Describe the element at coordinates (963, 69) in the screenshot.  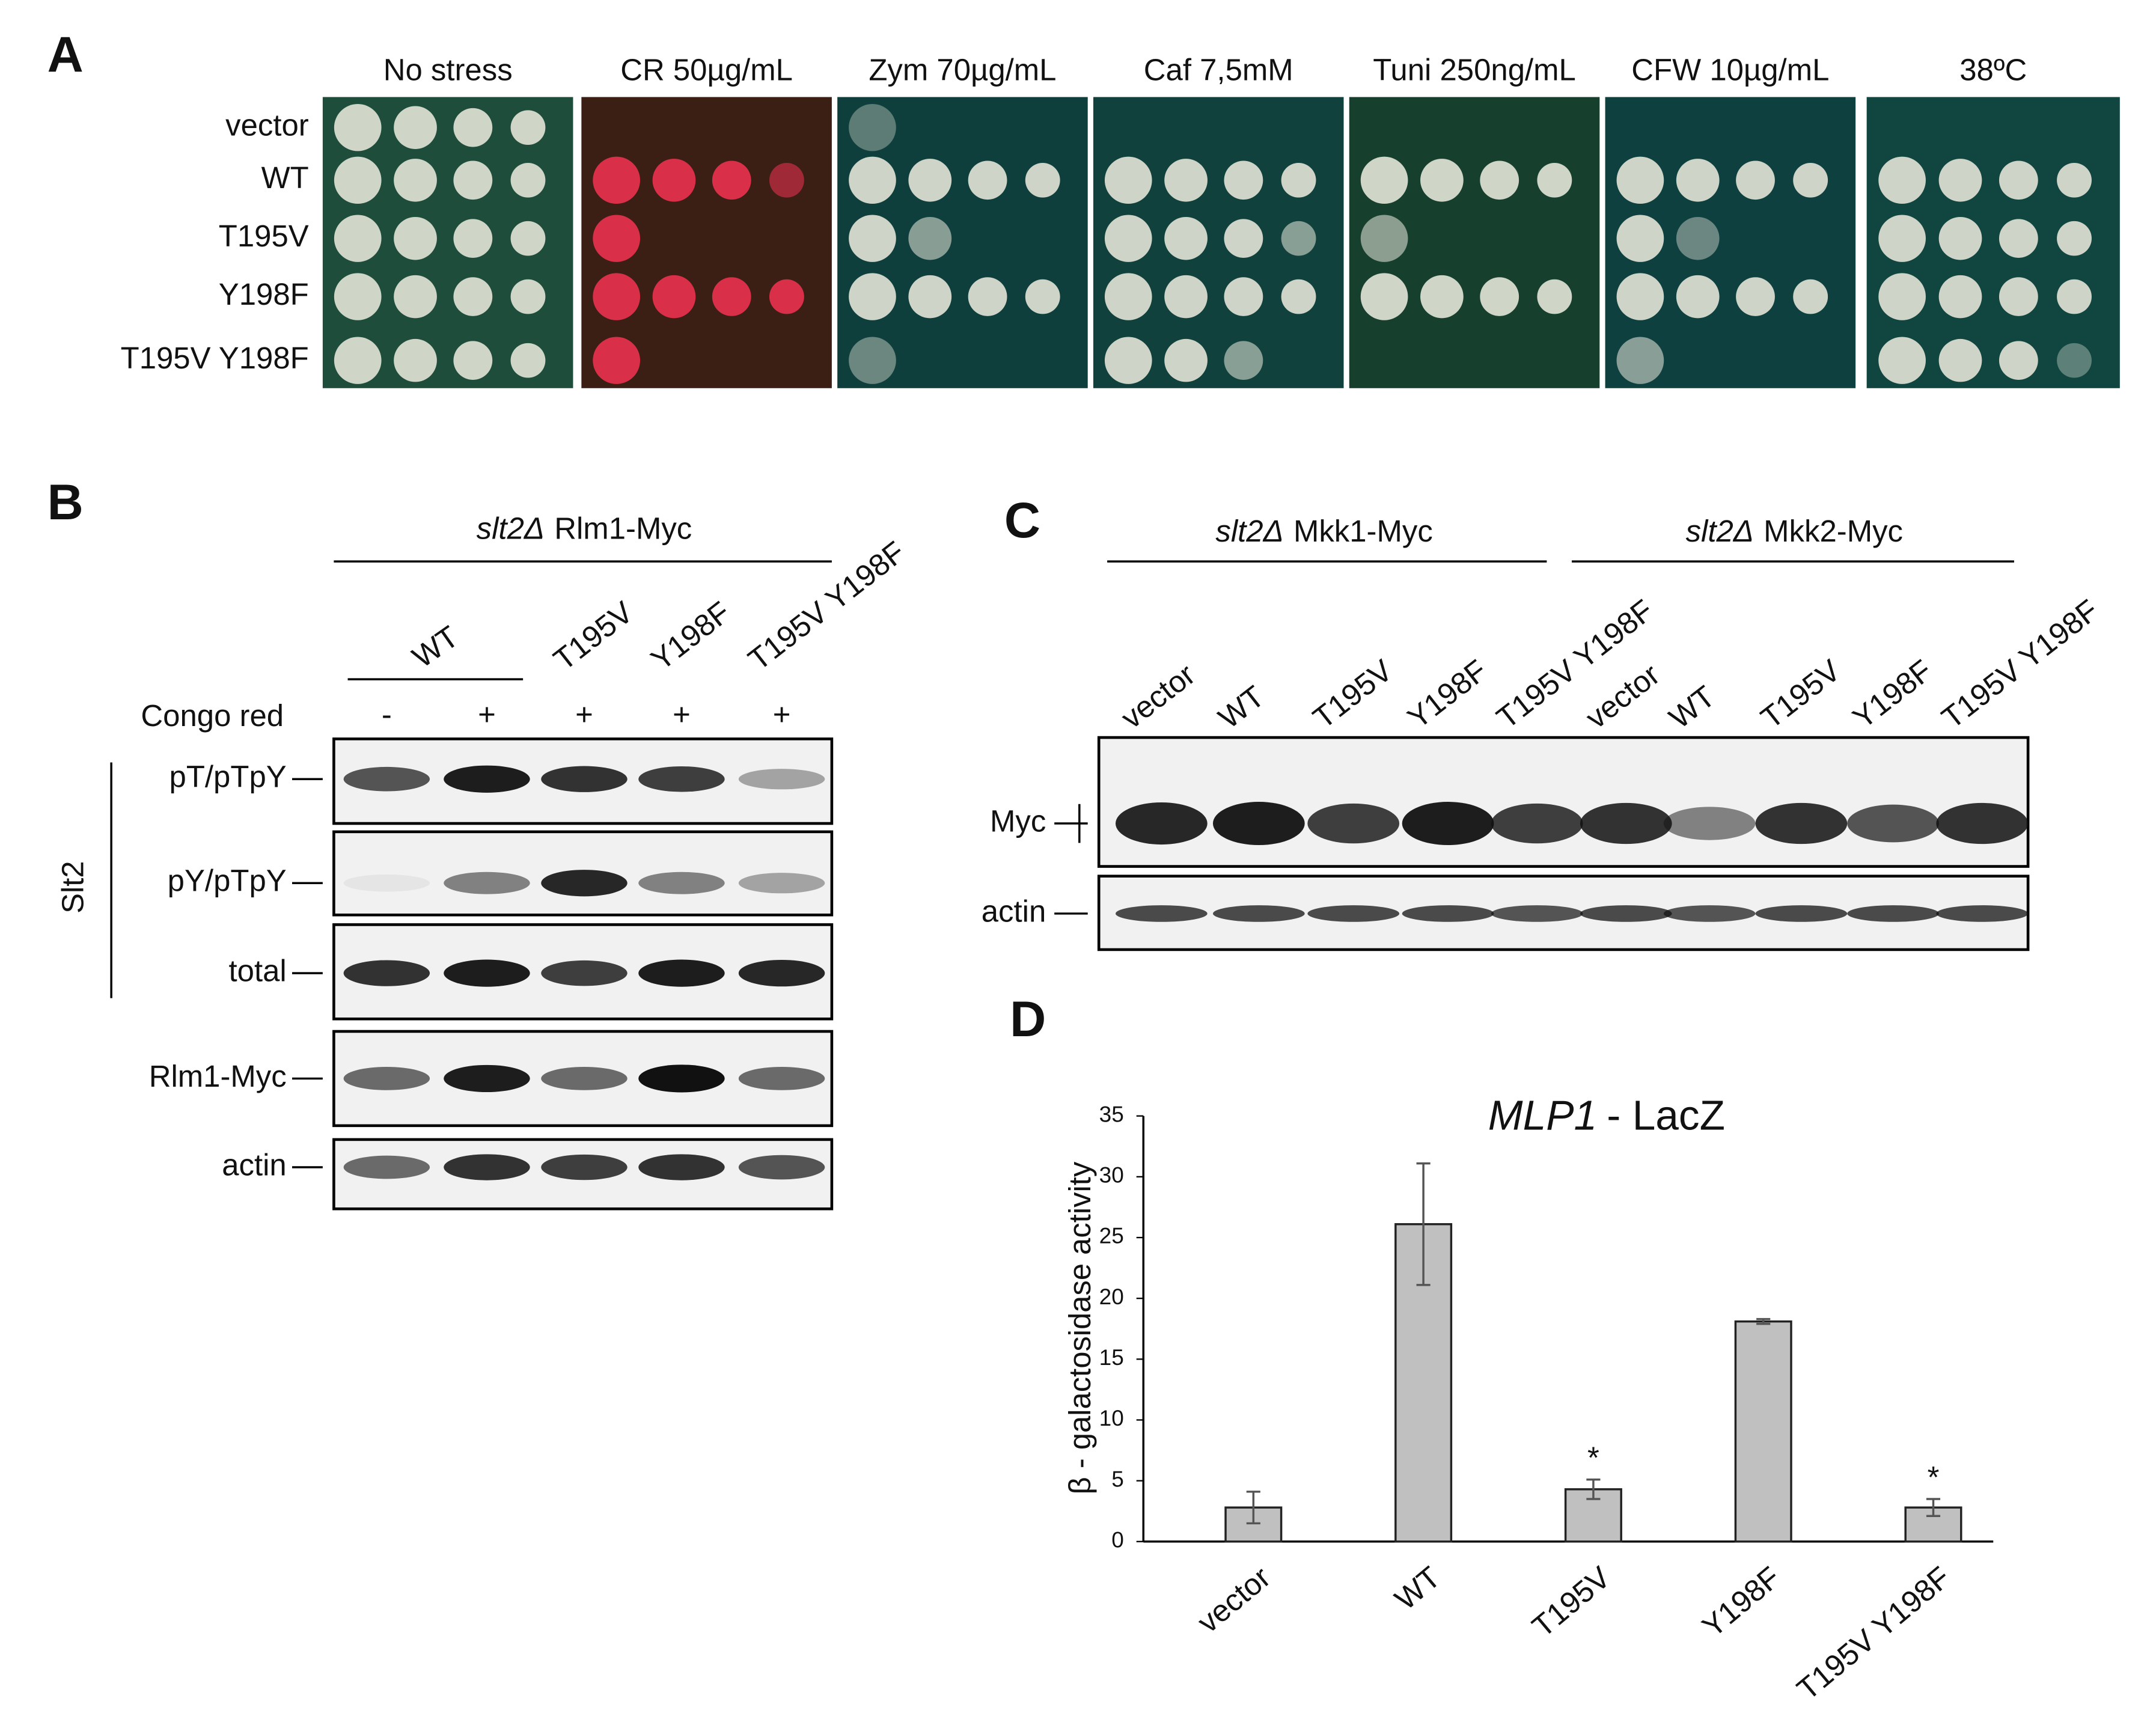
I see `condition-label: Zym 70µg/mL` at that location.